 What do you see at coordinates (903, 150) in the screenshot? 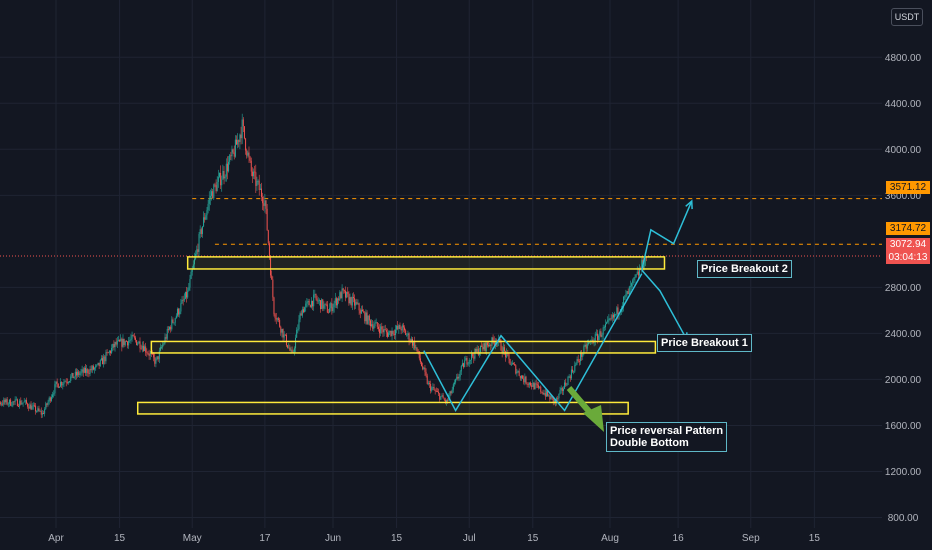
I see `y-tick-label: 4000.00` at bounding box center [903, 150].